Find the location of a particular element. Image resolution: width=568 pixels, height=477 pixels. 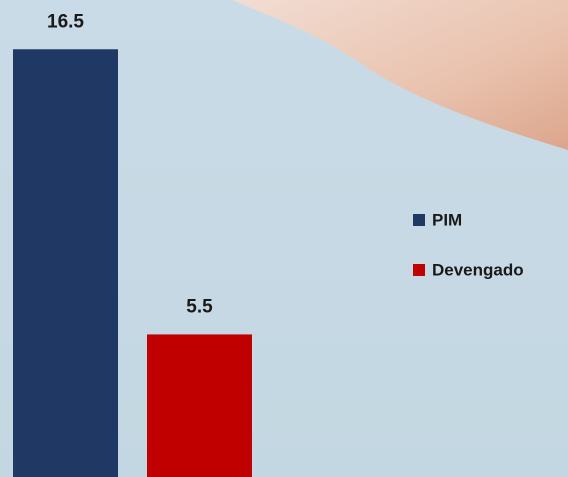

value-label: 5.5 is located at coordinates (199, 306).